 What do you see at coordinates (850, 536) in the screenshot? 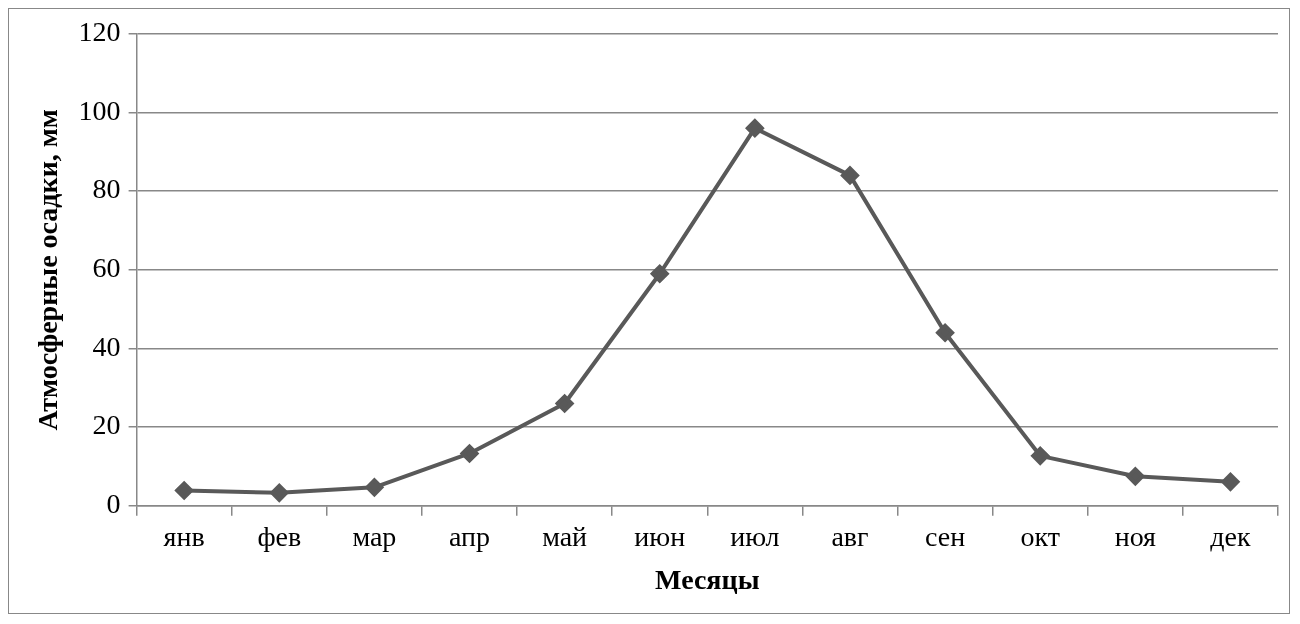
I see `x-tick-label: авг` at bounding box center [850, 536].